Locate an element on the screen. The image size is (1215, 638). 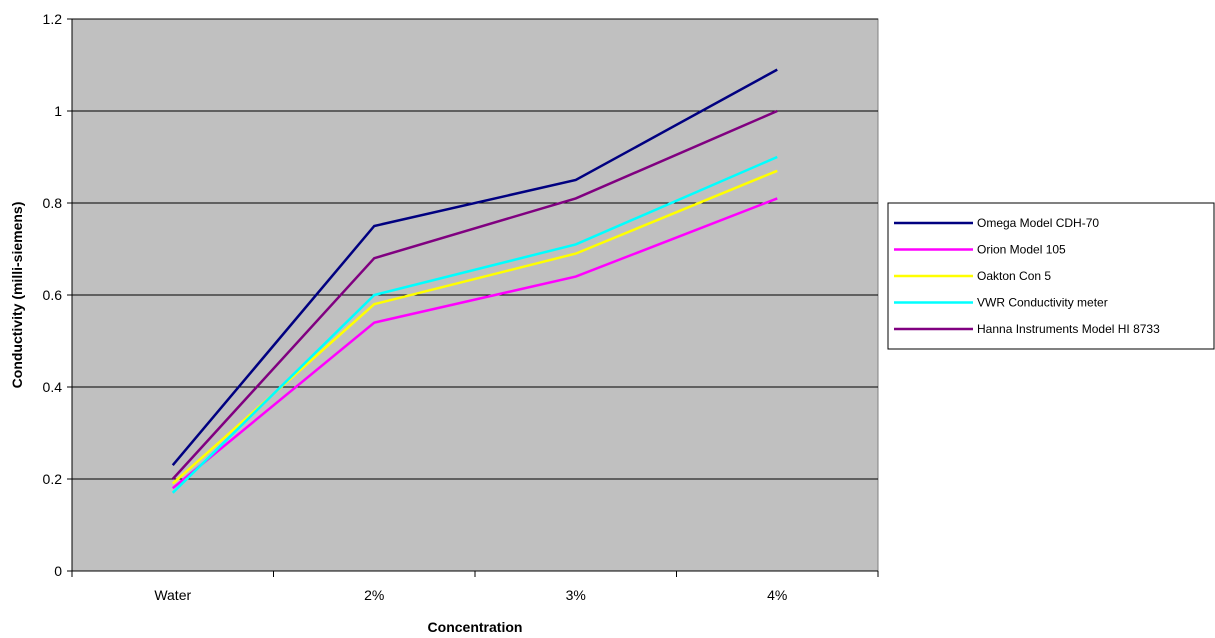
y-tick-label: 1.2 is located at coordinates (53, 19).